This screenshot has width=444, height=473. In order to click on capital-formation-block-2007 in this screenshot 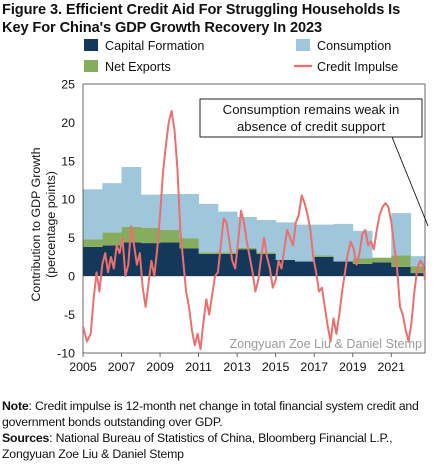, I will do `click(131, 259)`.